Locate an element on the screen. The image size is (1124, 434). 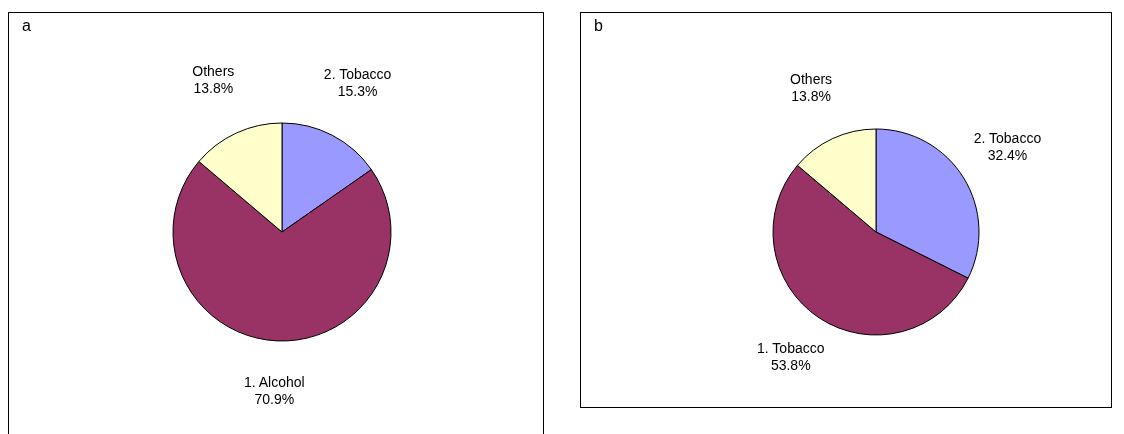
data-label: 53.8% is located at coordinates (790, 364).